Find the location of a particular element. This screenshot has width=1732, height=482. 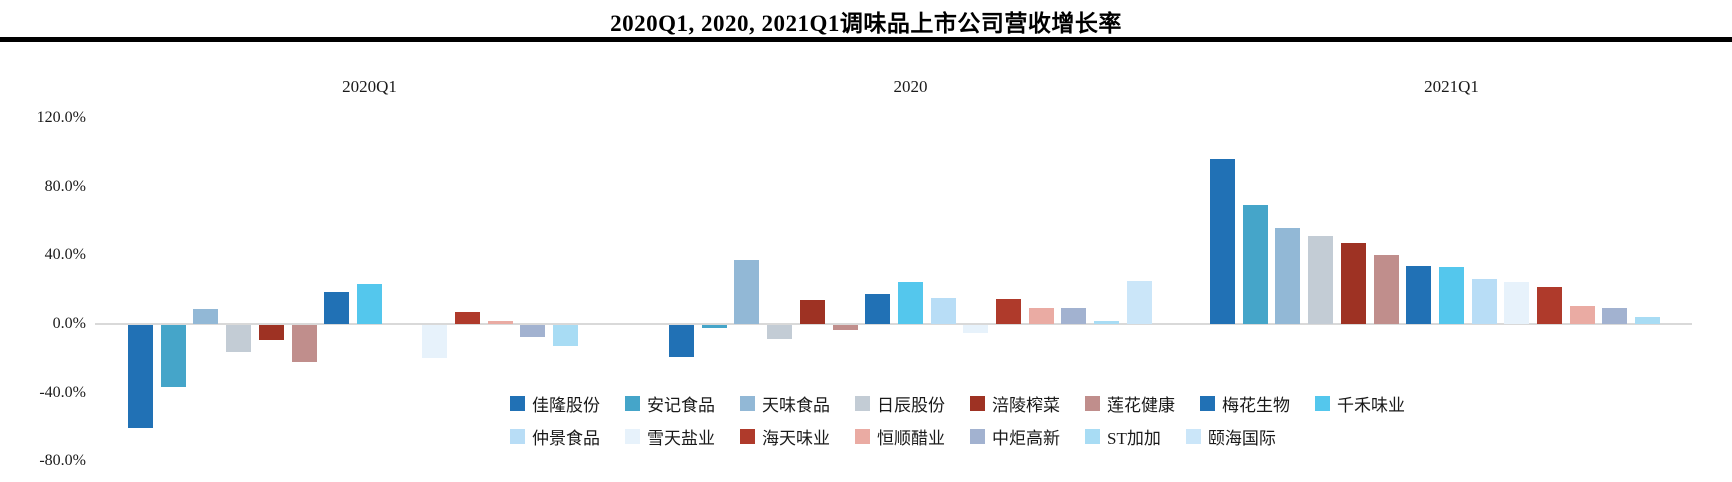

y-axis-tick-label: 120.0% is located at coordinates (61, 117).